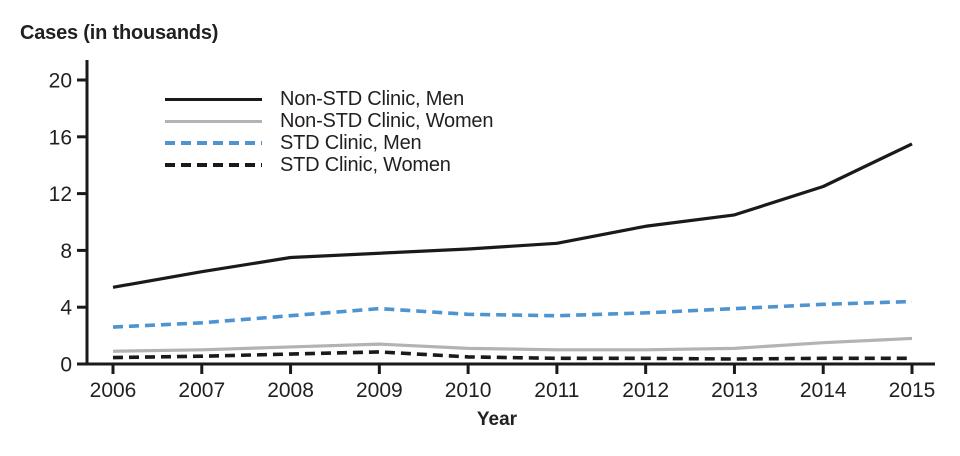 This screenshot has height=456, width=960. Describe the element at coordinates (468, 390) in the screenshot. I see `x-tick-label: 2010` at that location.